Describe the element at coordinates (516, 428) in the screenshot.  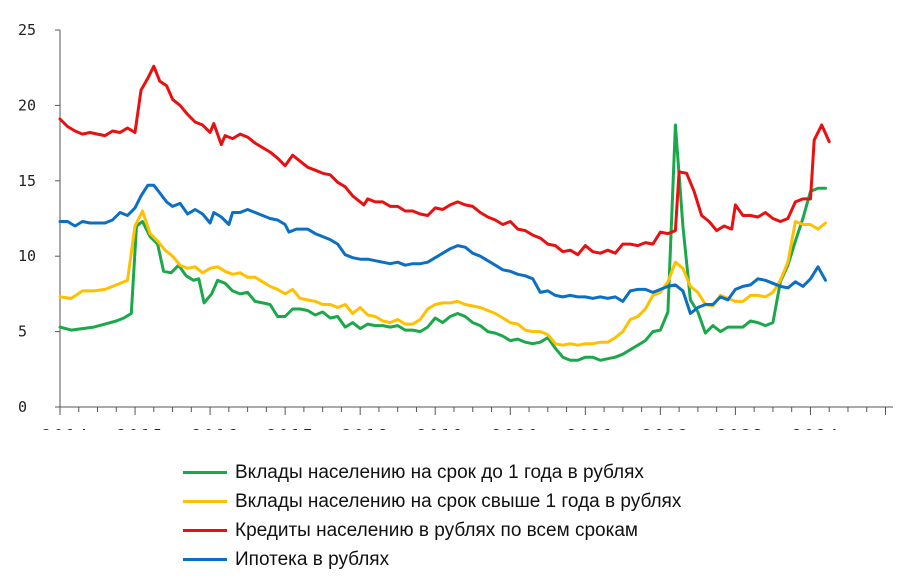
I see `x-tick-label: 2020` at that location.